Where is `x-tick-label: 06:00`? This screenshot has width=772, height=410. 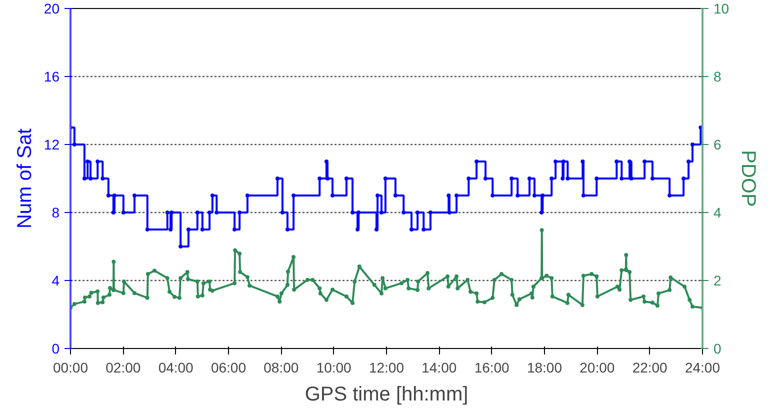
x-tick-label: 06:00 is located at coordinates (228, 368).